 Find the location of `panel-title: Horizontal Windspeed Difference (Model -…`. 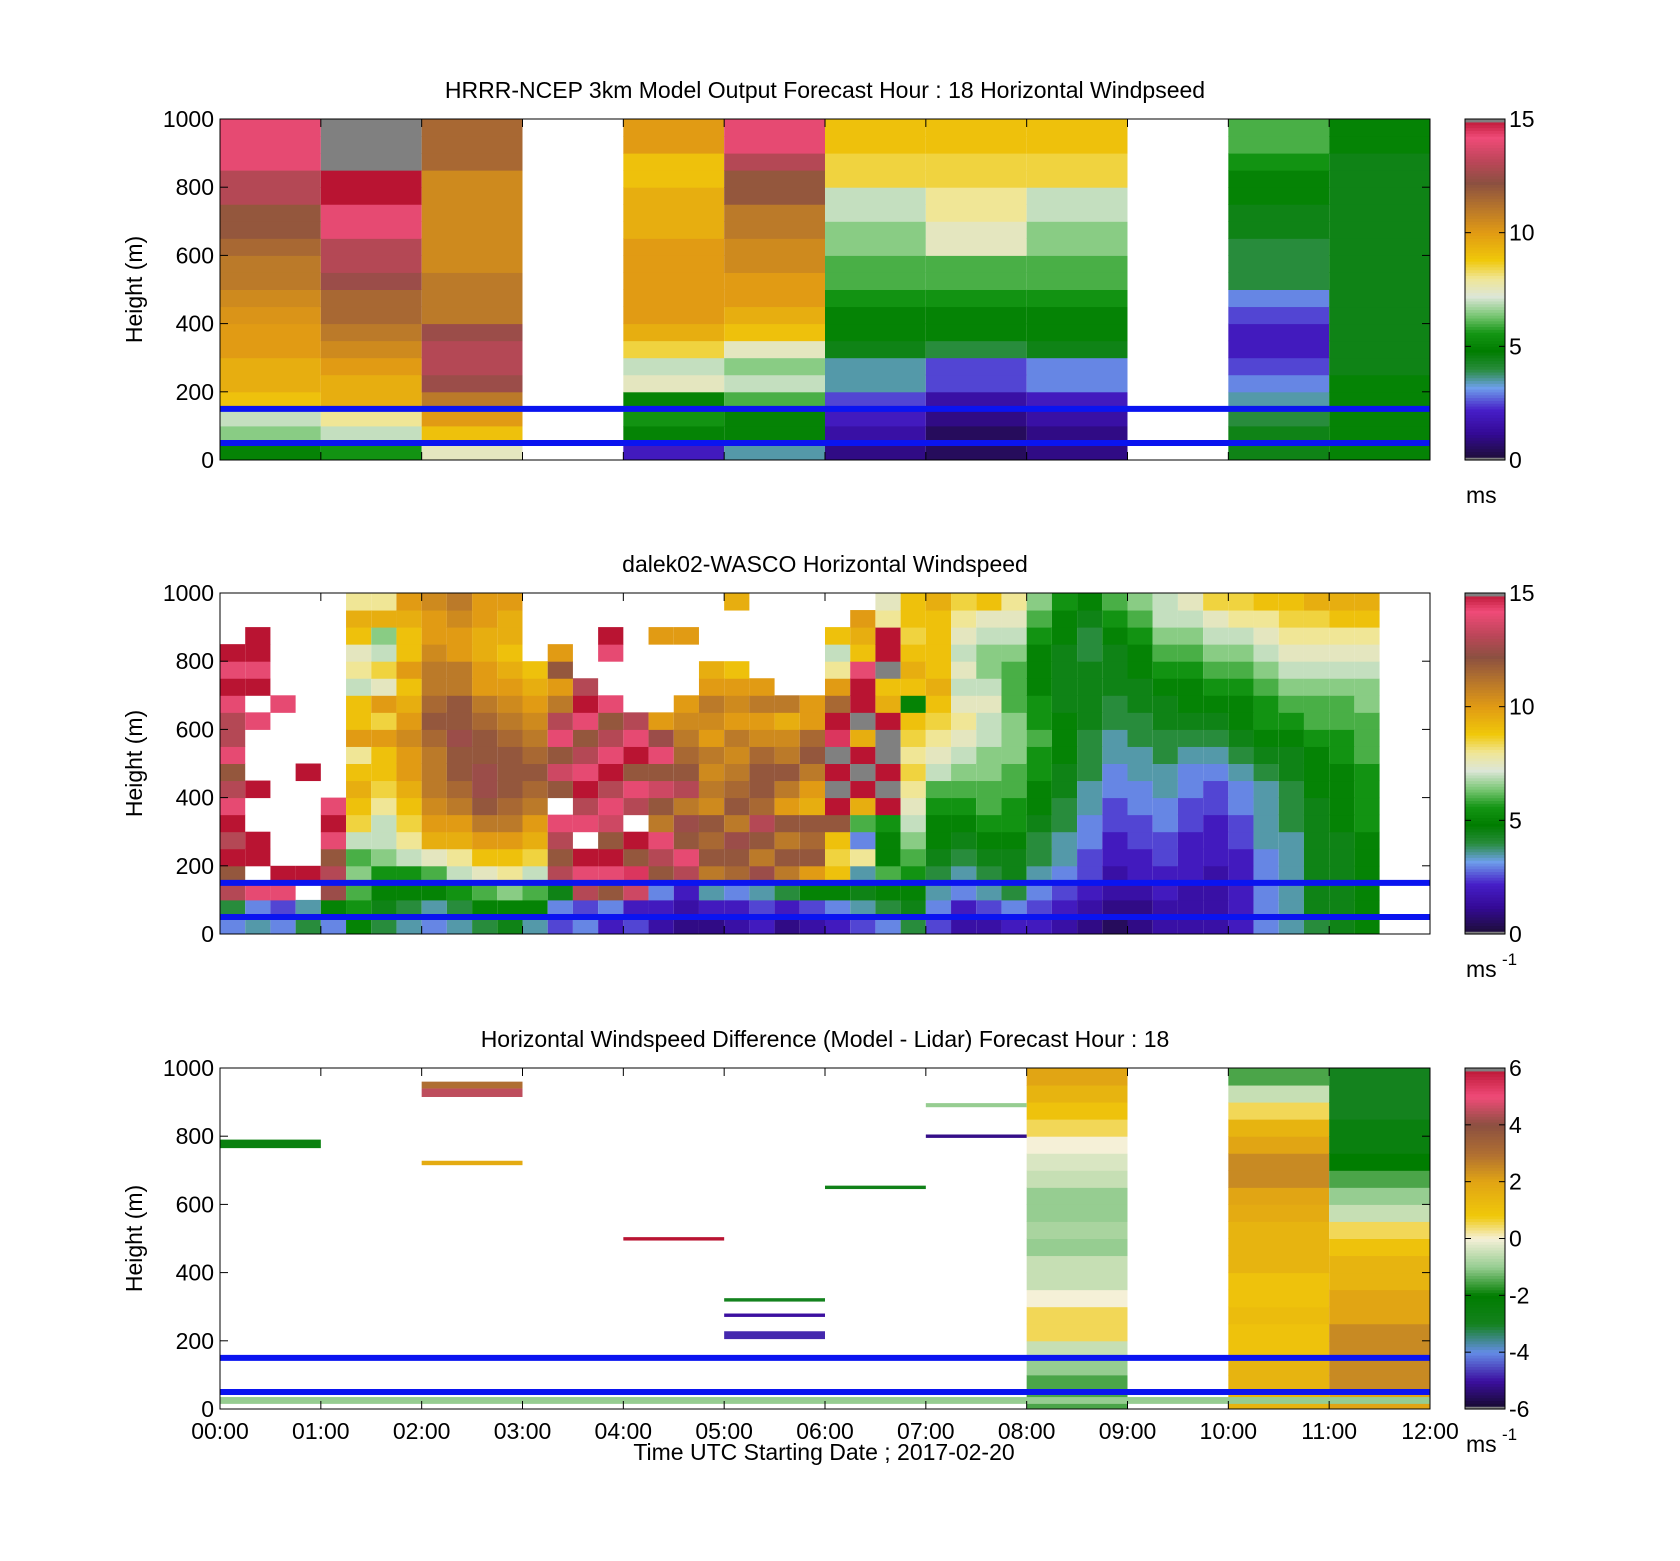

panel-title: Horizontal Windspeed Difference (Model -… is located at coordinates (825, 1039).